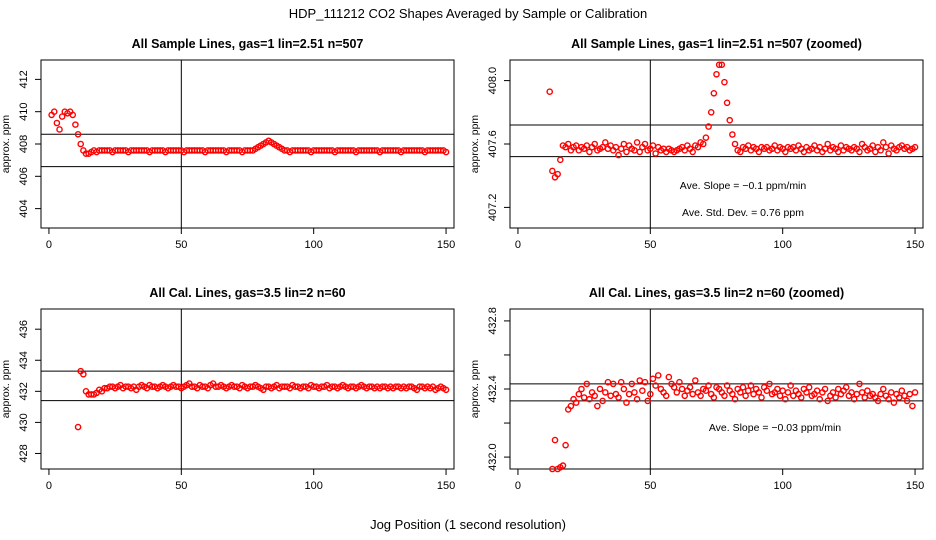 The height and width of the screenshot is (540, 936). I want to click on y-tick-label: 432, so click(24, 391).